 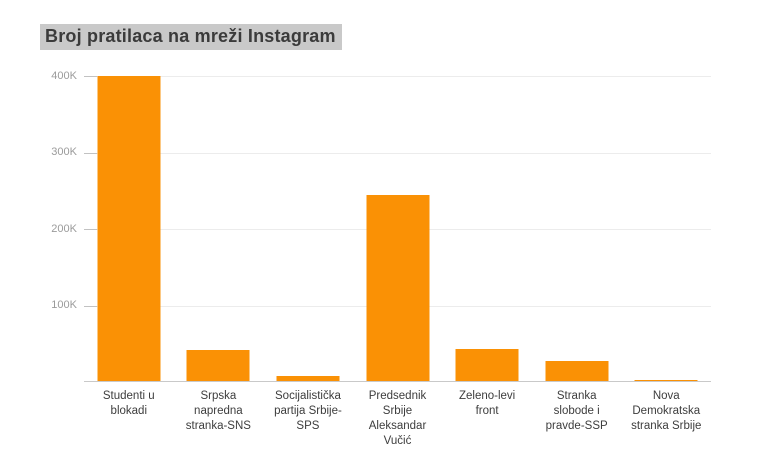 I want to click on x-axis-label: Socijalistička partija Srbije- SPS, so click(x=308, y=411).